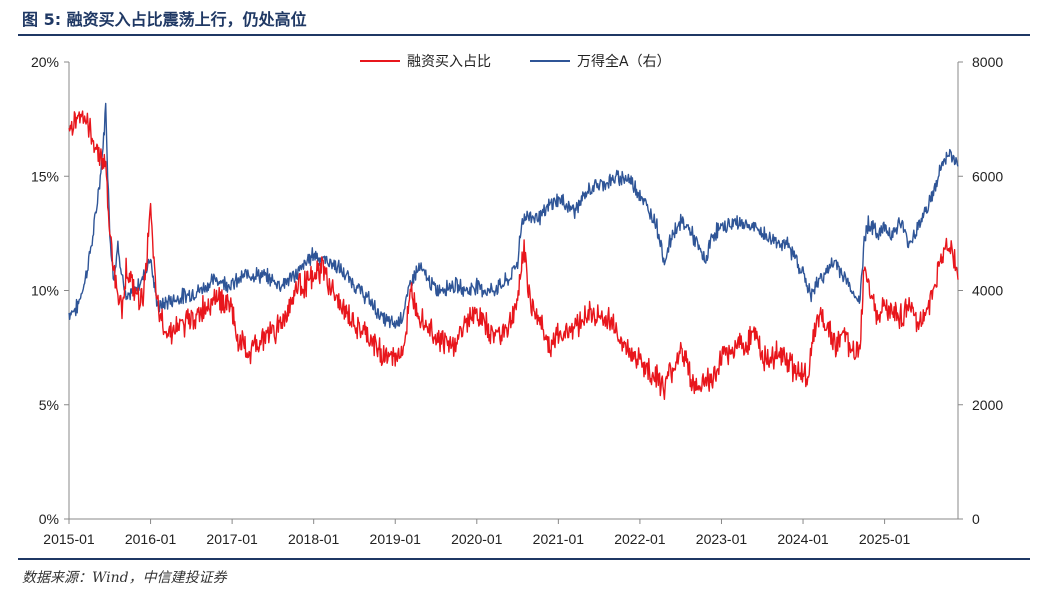 The height and width of the screenshot is (594, 1037). Describe the element at coordinates (49, 519) in the screenshot. I see `left-tick-label: 0%` at that location.